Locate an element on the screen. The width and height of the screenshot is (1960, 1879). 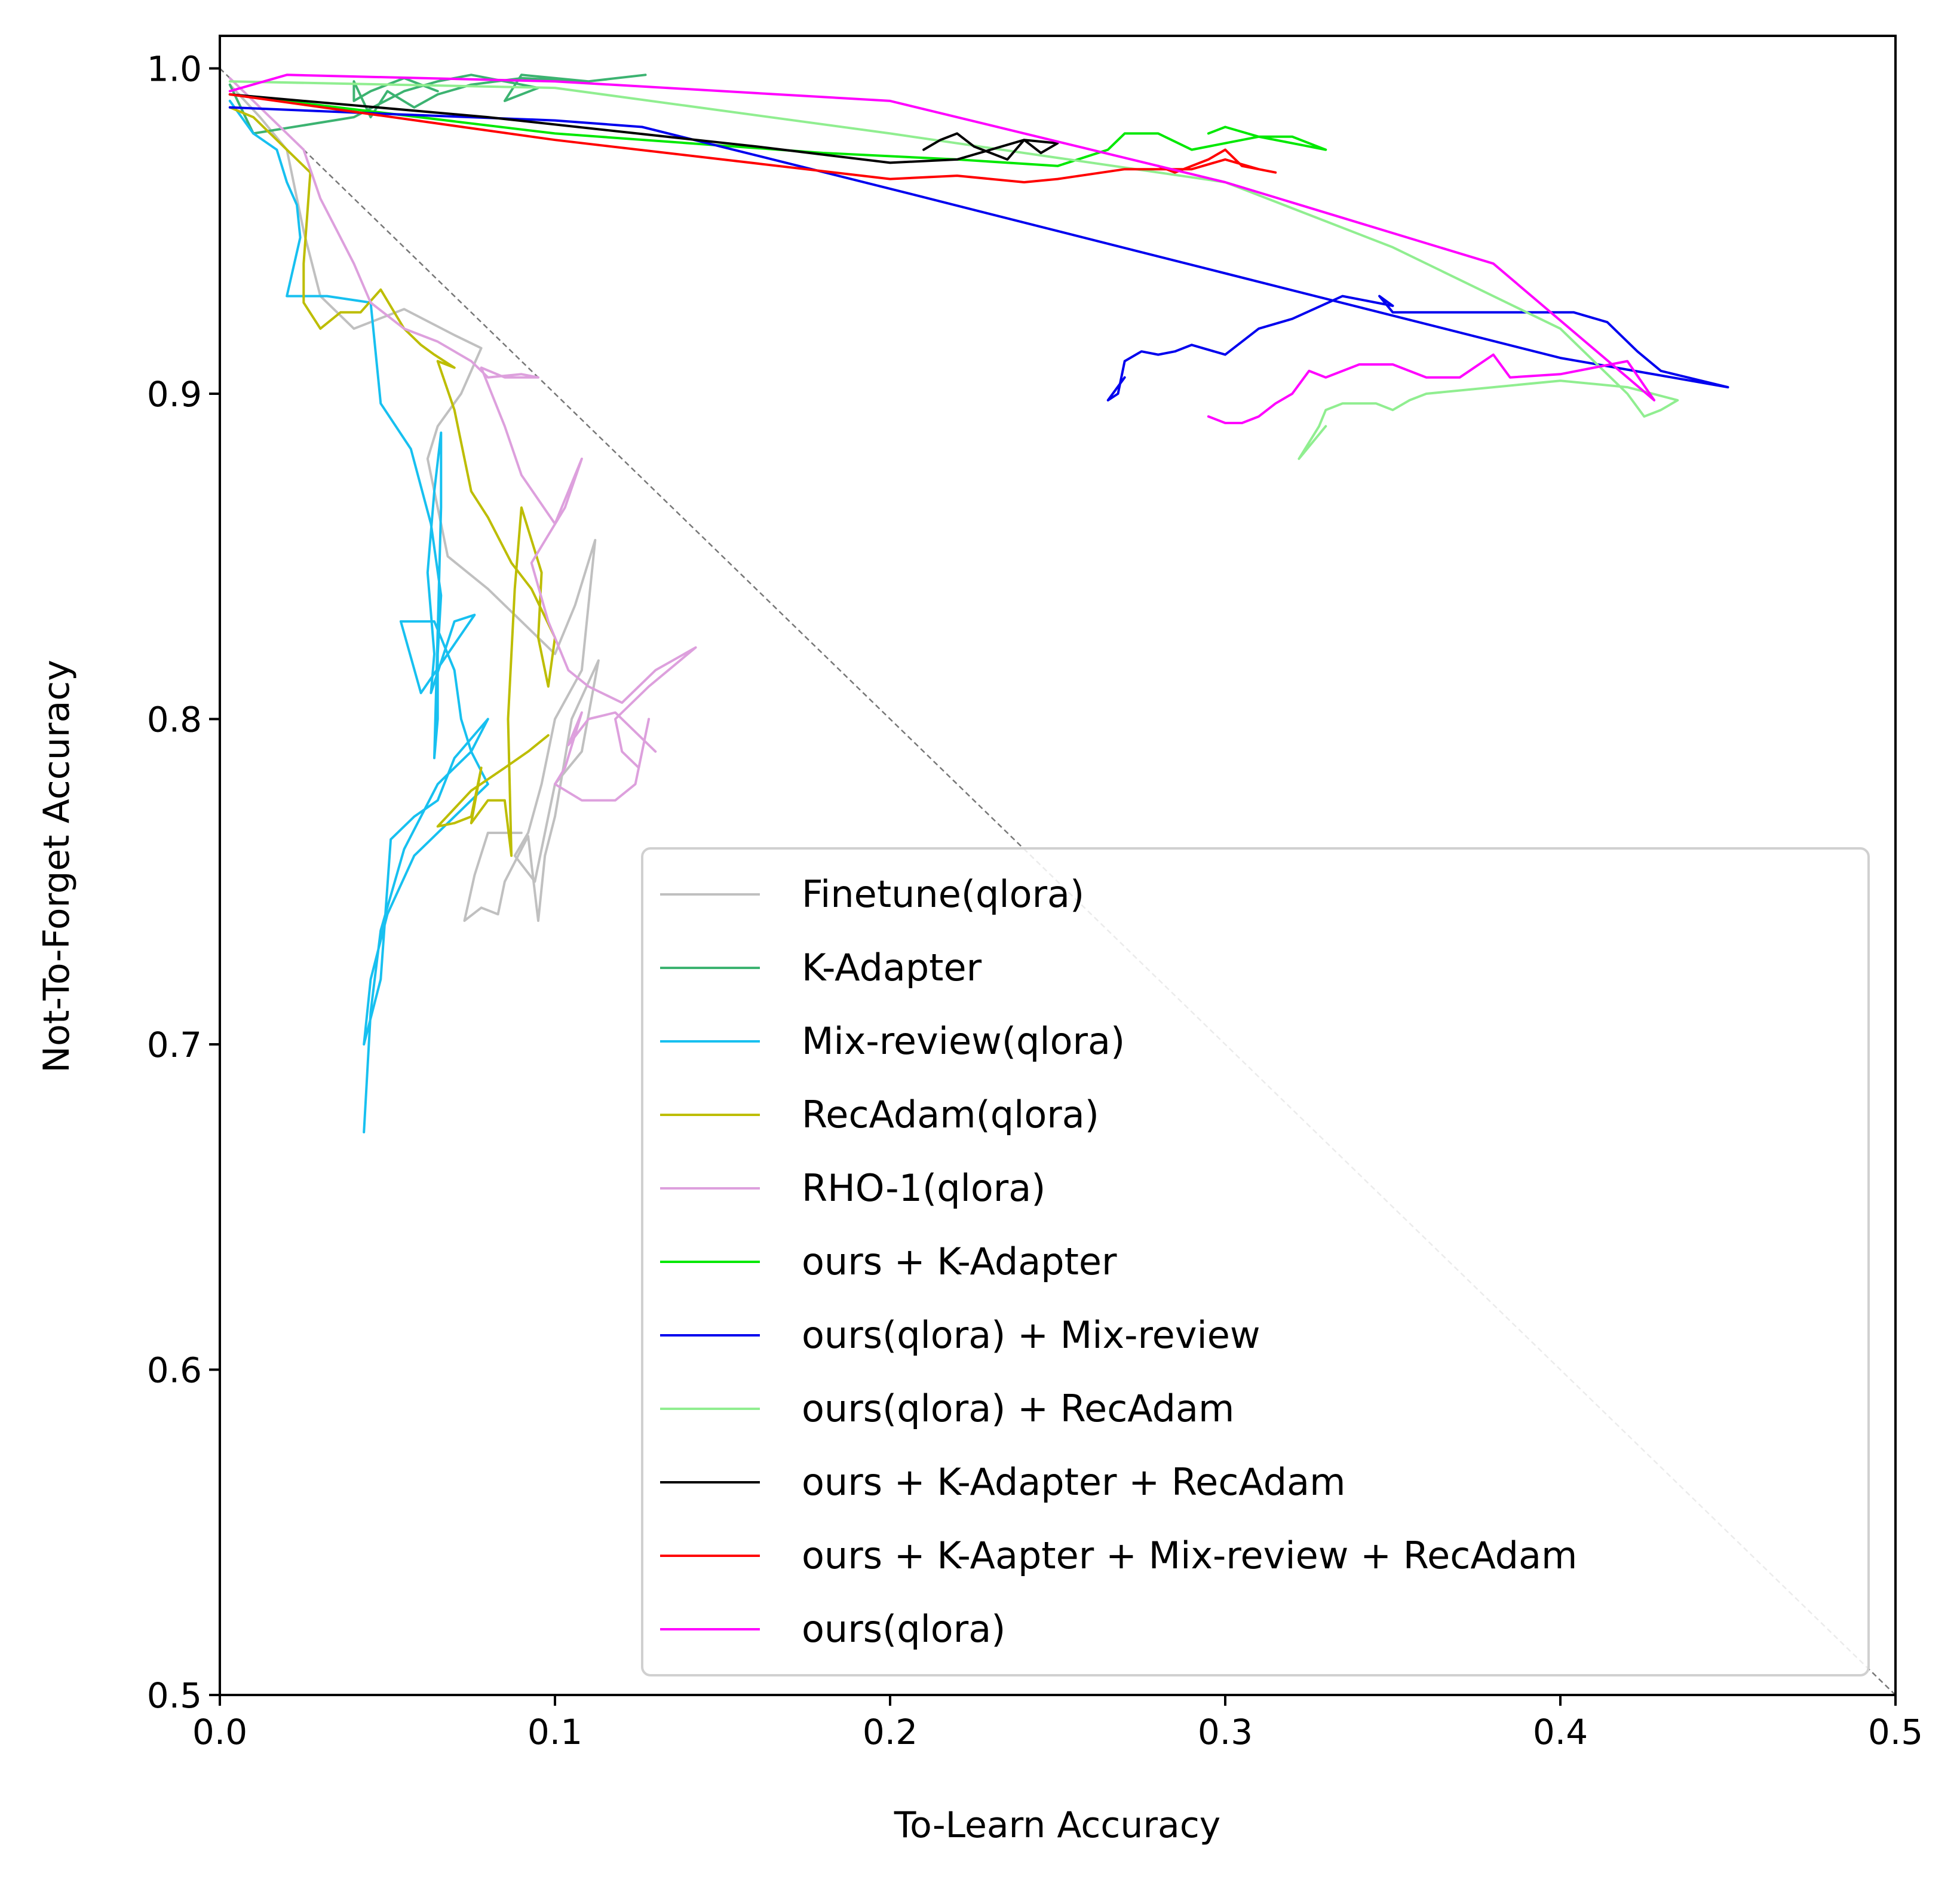
legend-label: ours + K-Aapter + Mix-review + RecAdam is located at coordinates (1189, 1555).